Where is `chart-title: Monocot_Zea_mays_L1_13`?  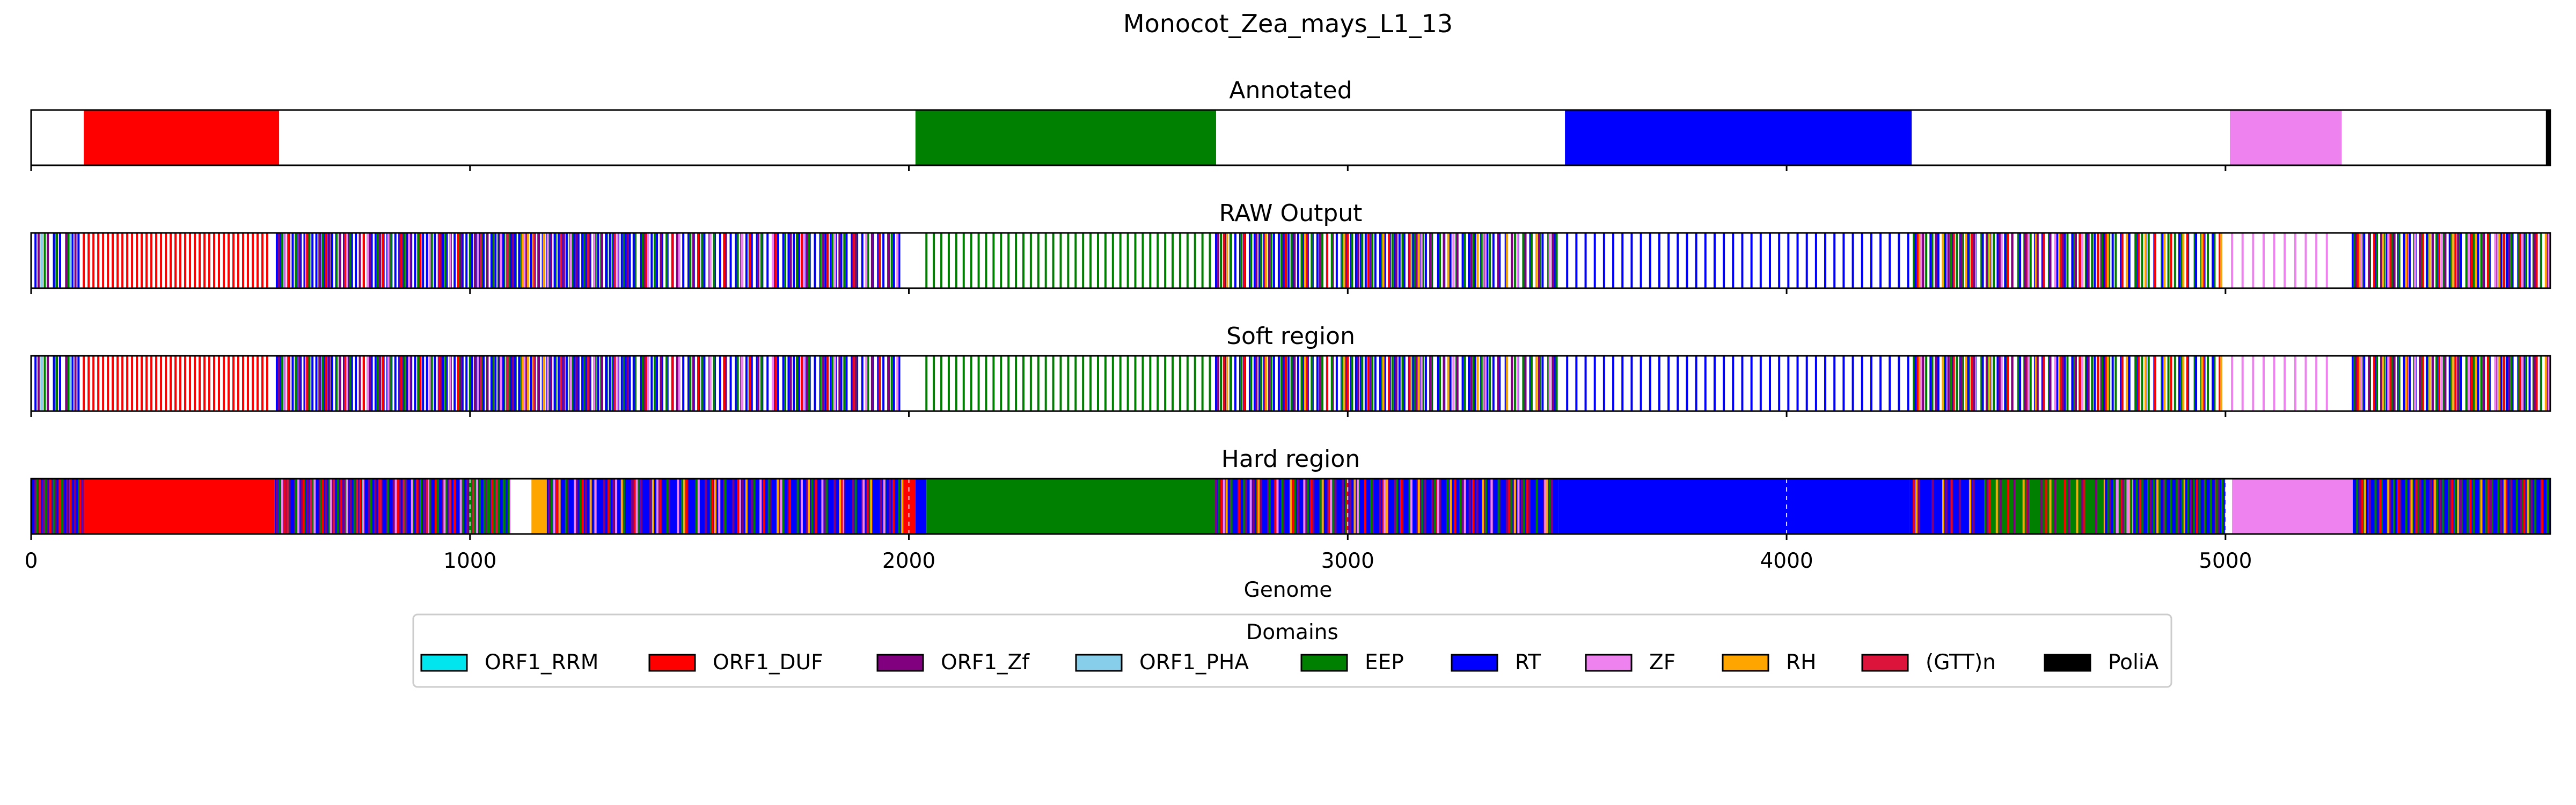
chart-title: Monocot_Zea_mays_L1_13 is located at coordinates (1288, 23).